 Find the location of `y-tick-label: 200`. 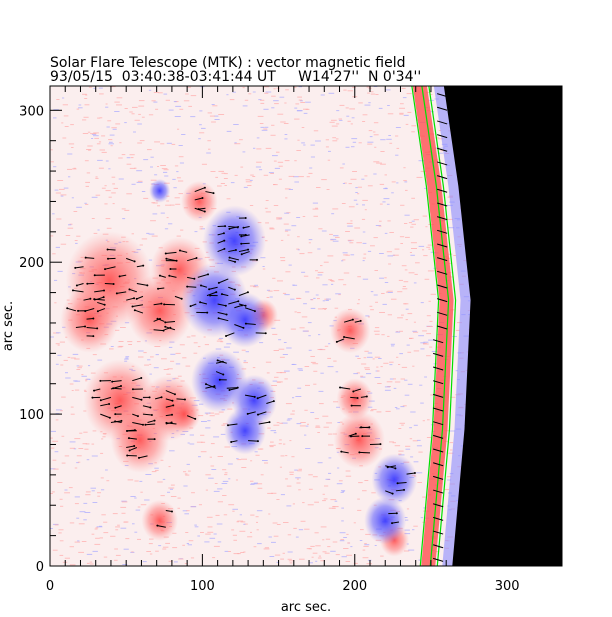

y-tick-label: 200 is located at coordinates (31, 263).